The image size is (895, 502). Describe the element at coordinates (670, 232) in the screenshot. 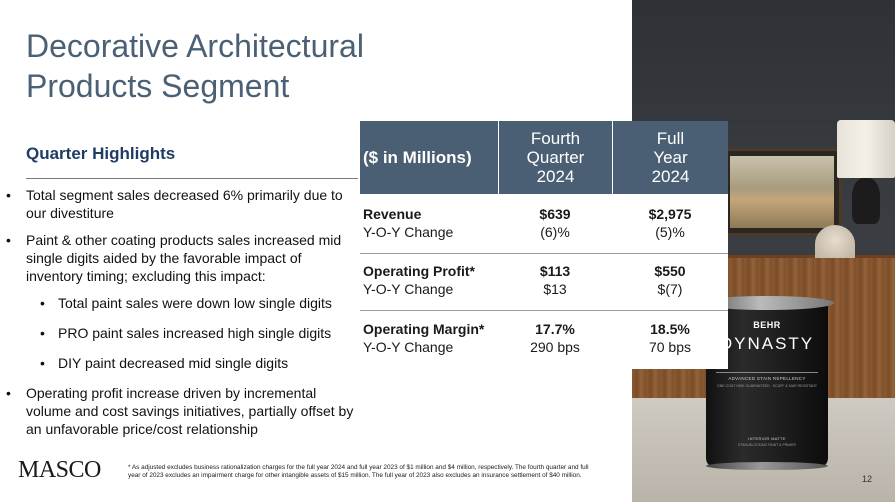

I see `fy-change: (5)%` at that location.